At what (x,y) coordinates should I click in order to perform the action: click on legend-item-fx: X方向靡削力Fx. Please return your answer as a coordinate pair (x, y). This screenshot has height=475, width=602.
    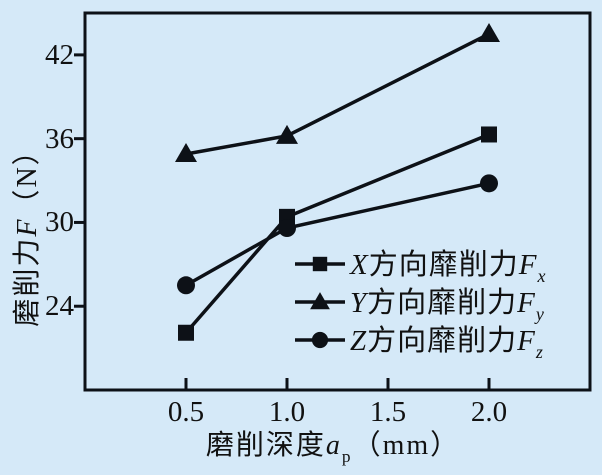
    Looking at the image, I should click on (420, 265).